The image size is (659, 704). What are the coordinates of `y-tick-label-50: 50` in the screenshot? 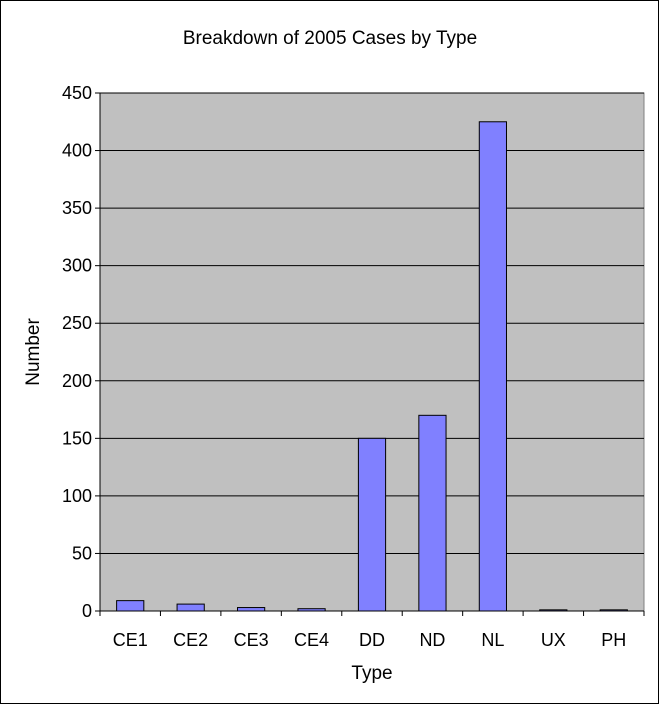 It's located at (82, 553).